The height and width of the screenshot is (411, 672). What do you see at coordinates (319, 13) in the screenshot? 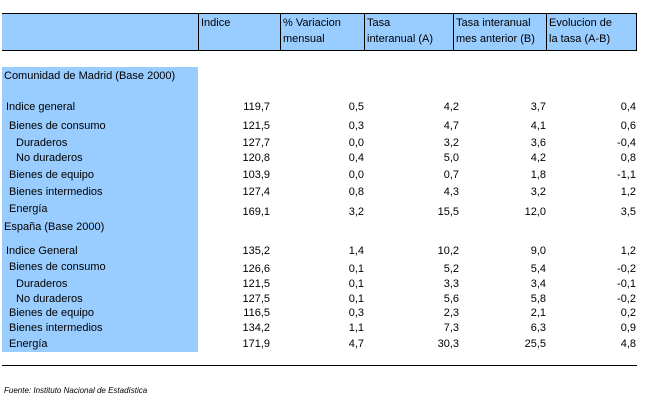
I see `table-top-border` at bounding box center [319, 13].